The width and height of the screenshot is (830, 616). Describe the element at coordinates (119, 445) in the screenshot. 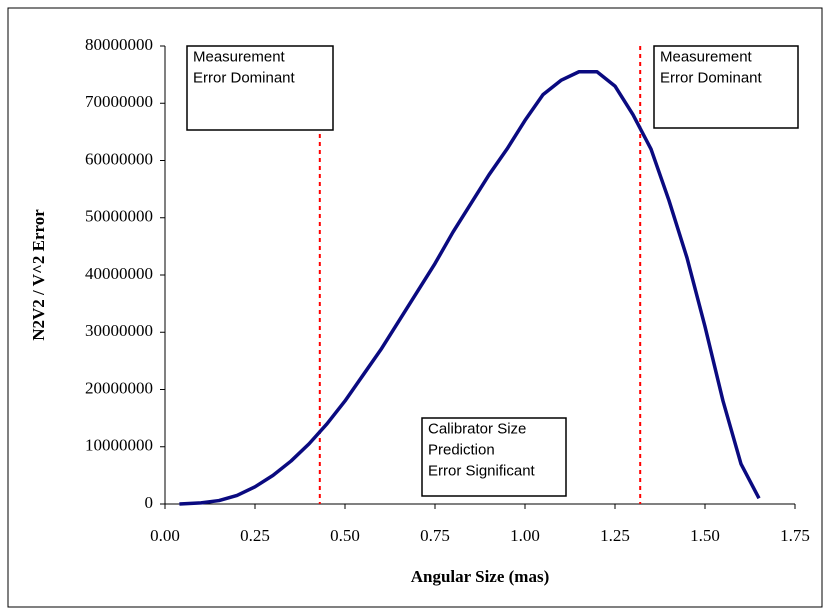

I see `y-tick-label: 10000000` at that location.